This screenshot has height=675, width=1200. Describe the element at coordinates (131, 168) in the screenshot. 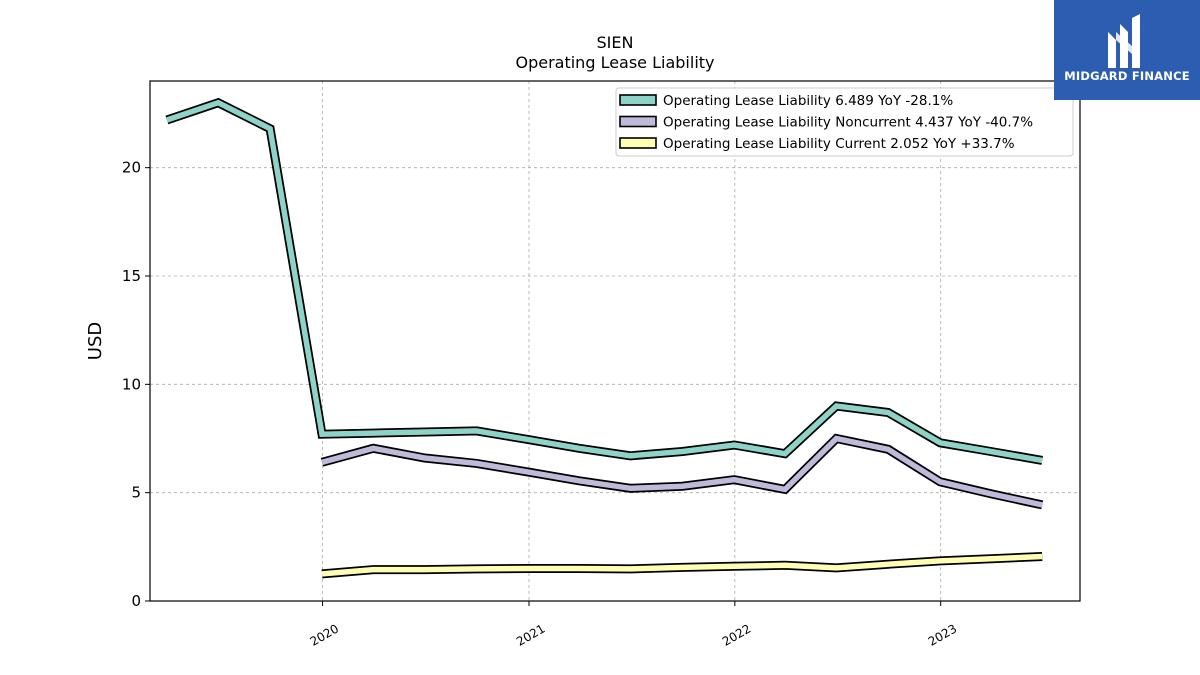

I see `y-tick-label: 20` at that location.